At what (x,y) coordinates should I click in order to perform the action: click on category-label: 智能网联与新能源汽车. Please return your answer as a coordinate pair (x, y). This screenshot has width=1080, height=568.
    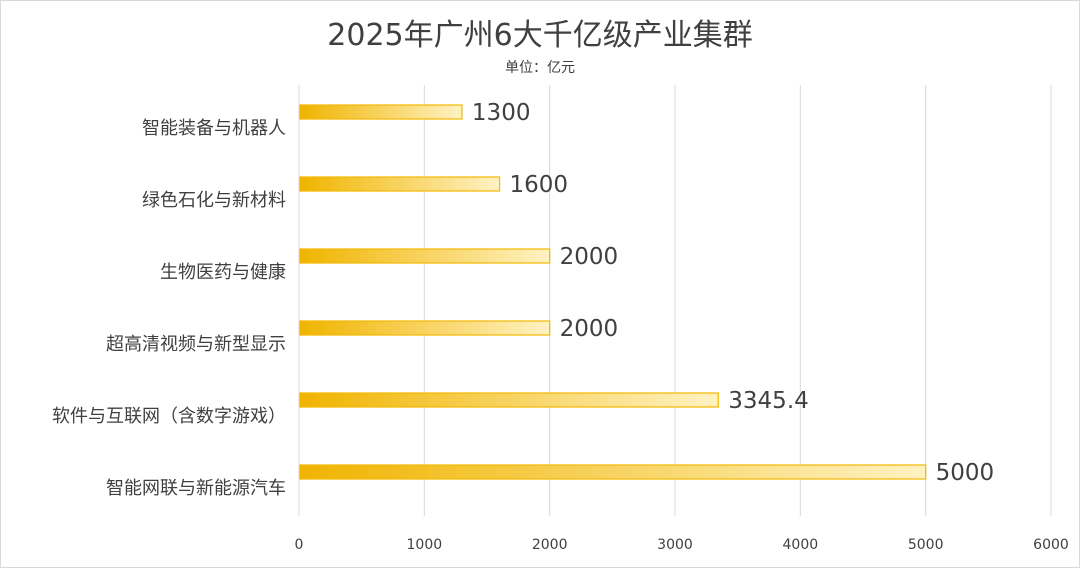
    Looking at the image, I should click on (196, 488).